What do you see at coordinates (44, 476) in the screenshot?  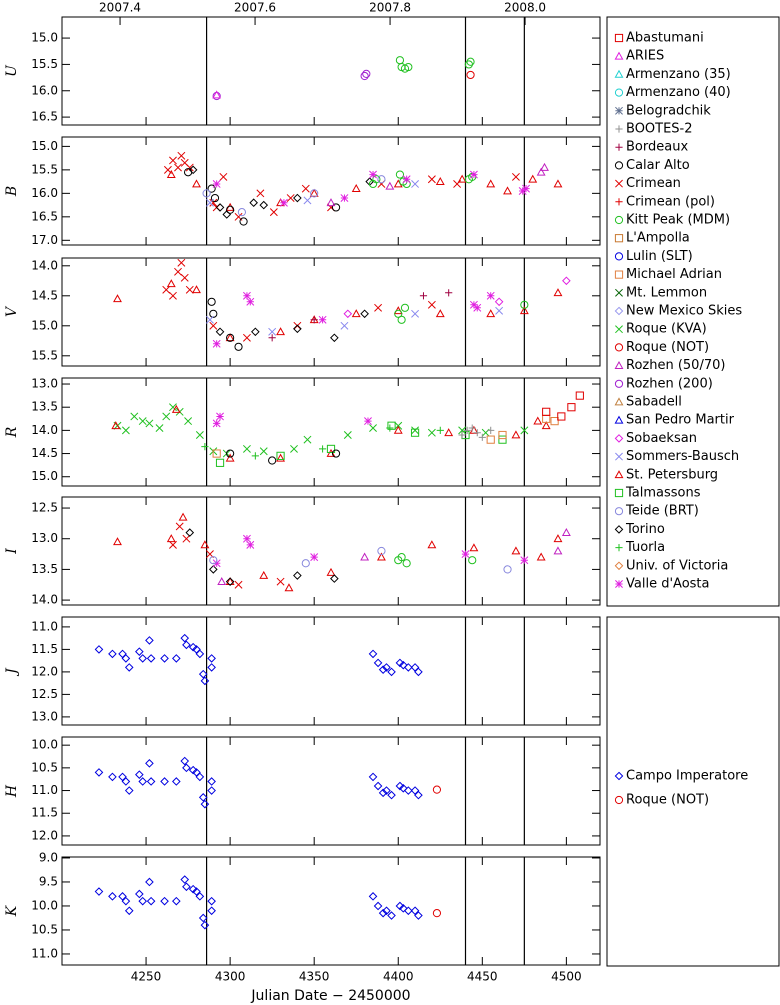 I see `y-tick-label: 15.0` at bounding box center [44, 476].